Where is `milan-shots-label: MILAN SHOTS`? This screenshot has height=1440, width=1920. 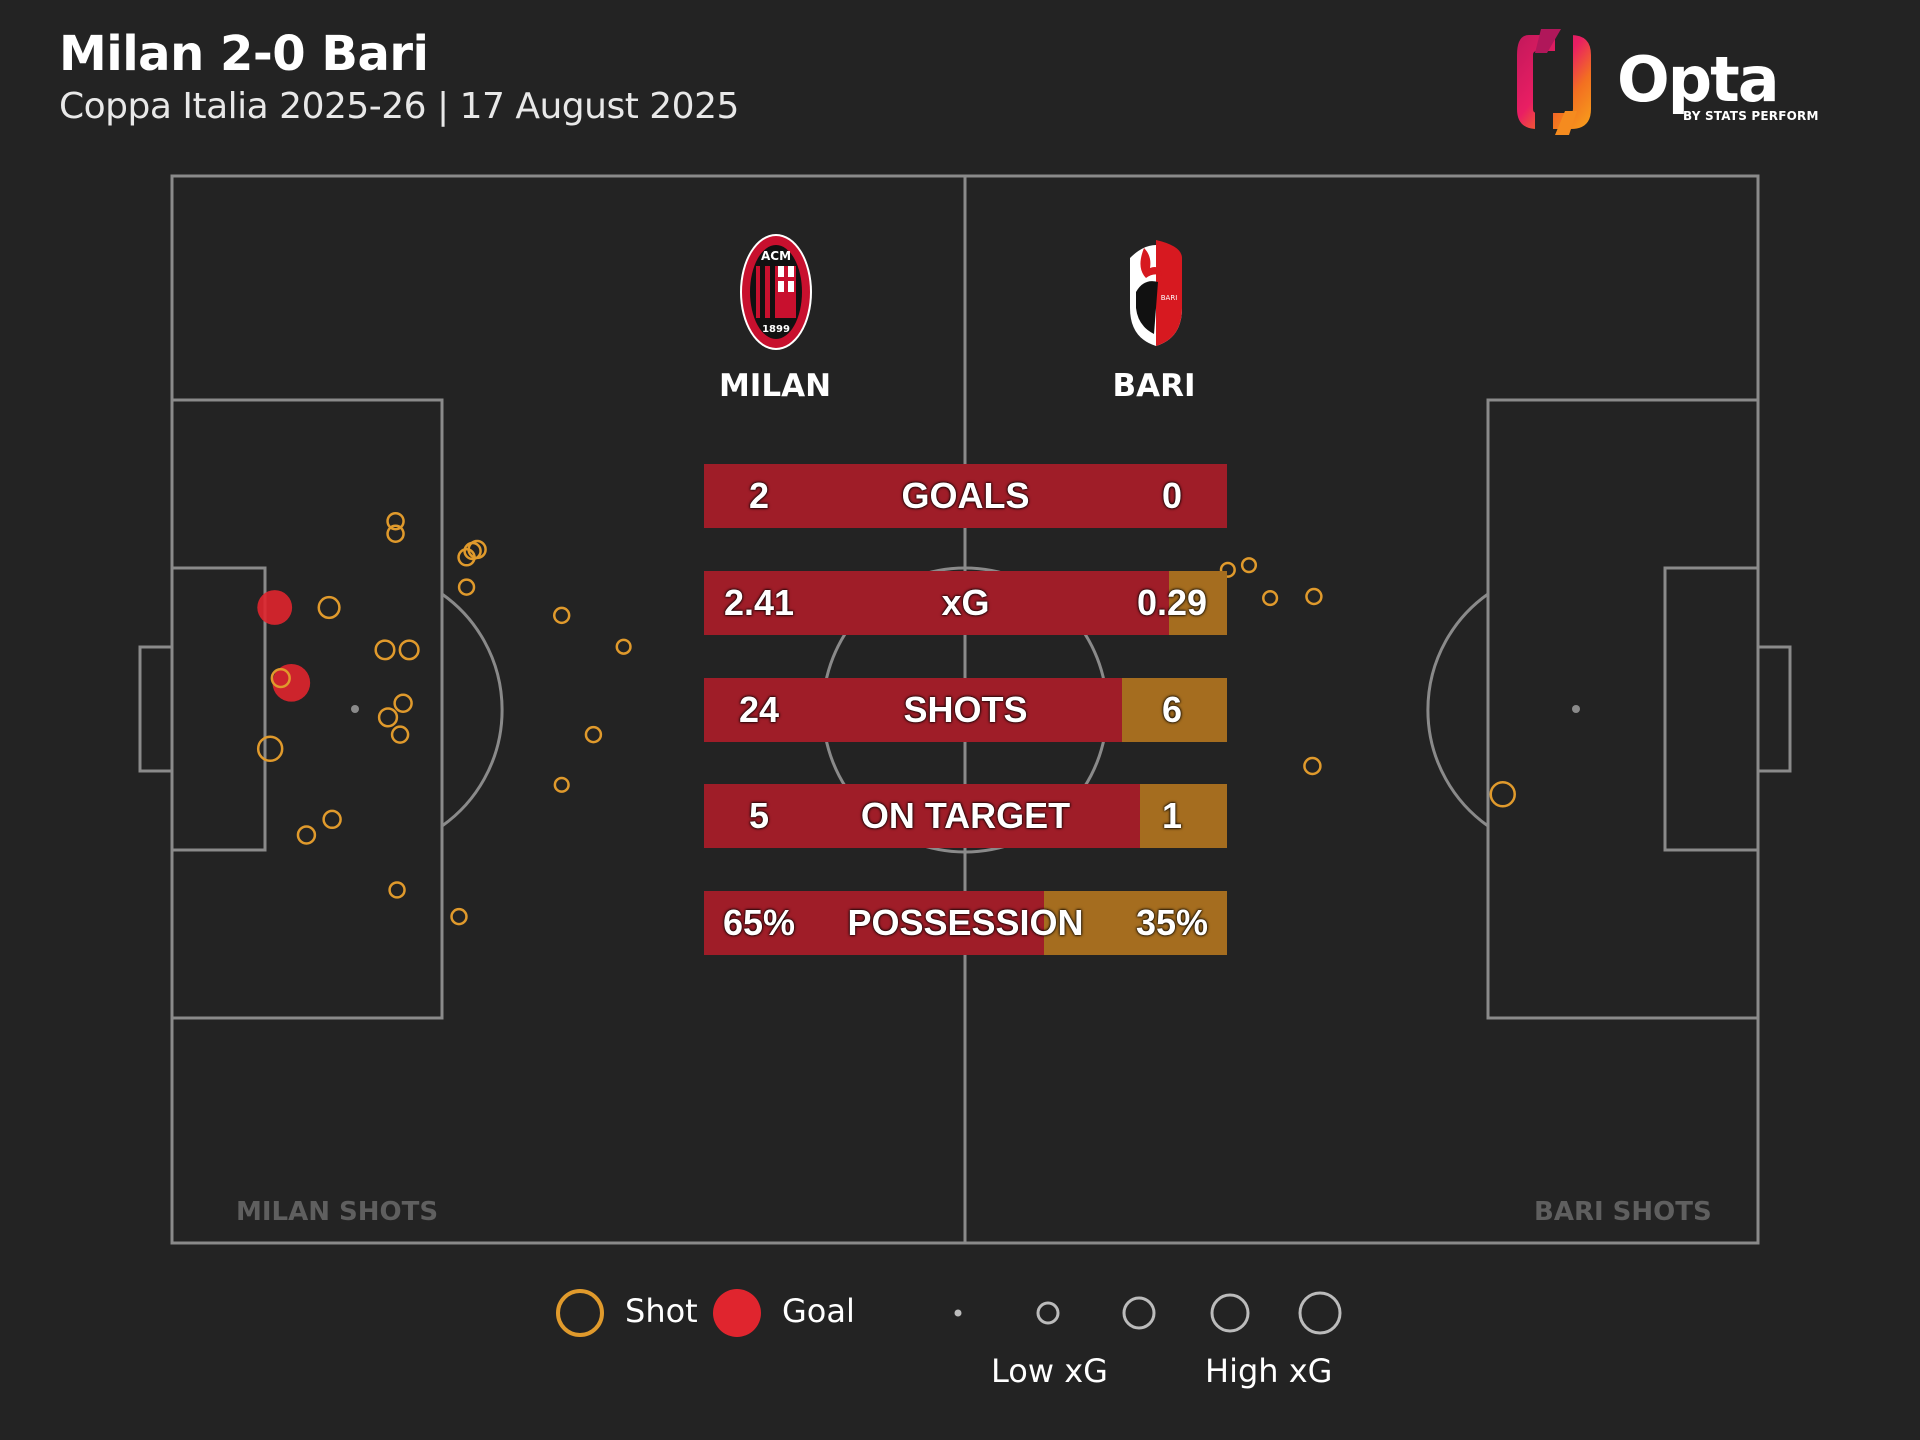 milan-shots-label: MILAN SHOTS is located at coordinates (337, 1212).